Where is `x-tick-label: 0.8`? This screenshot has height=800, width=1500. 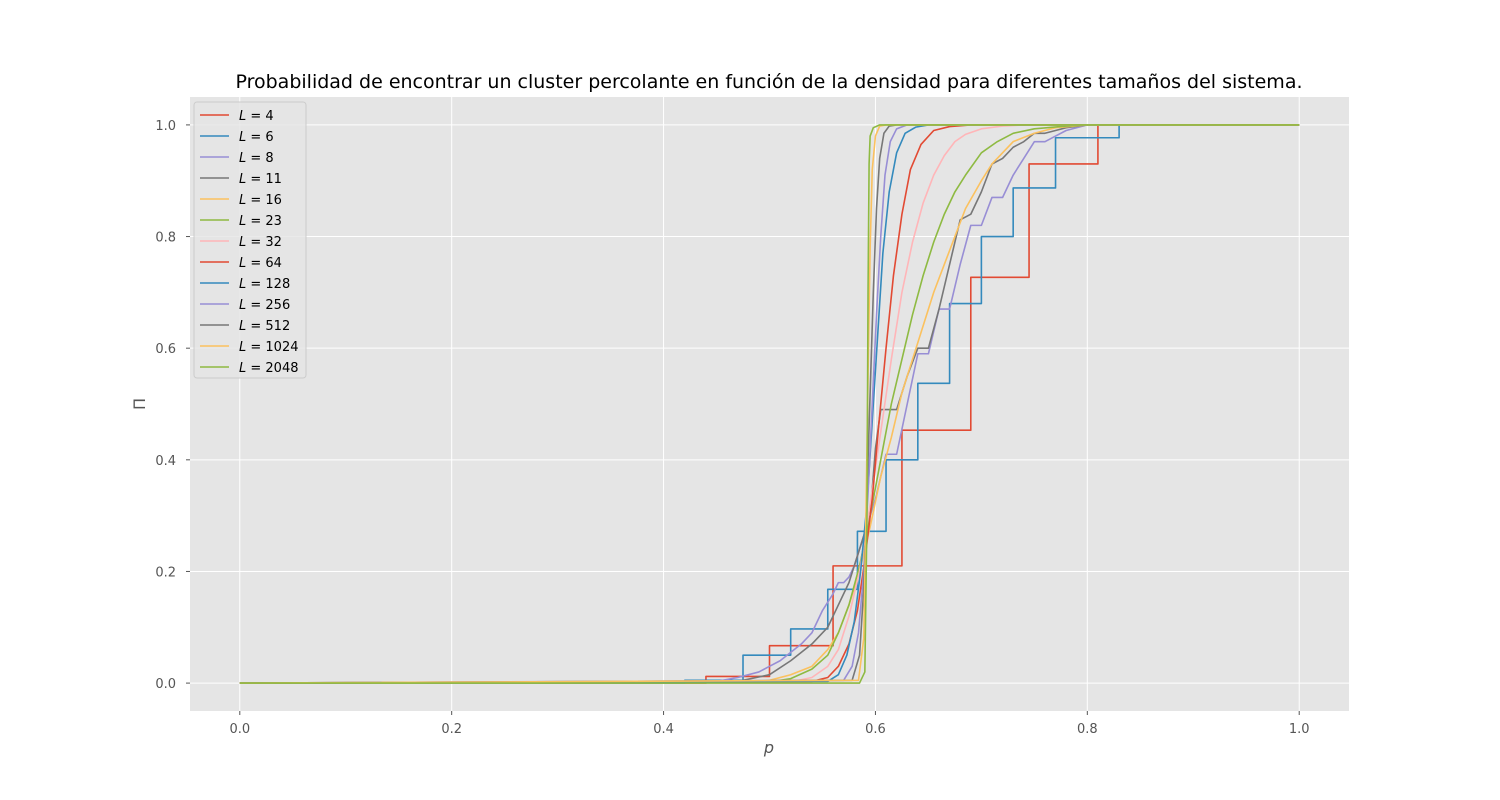 x-tick-label: 0.8 is located at coordinates (1087, 729).